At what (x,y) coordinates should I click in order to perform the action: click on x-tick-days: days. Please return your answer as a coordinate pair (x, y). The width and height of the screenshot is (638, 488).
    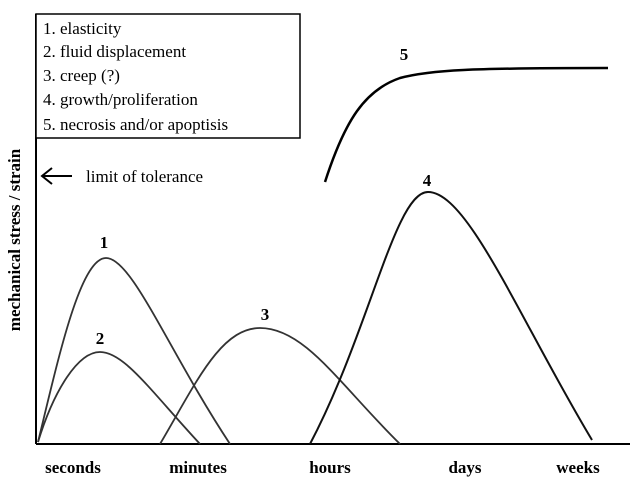
    Looking at the image, I should click on (464, 467).